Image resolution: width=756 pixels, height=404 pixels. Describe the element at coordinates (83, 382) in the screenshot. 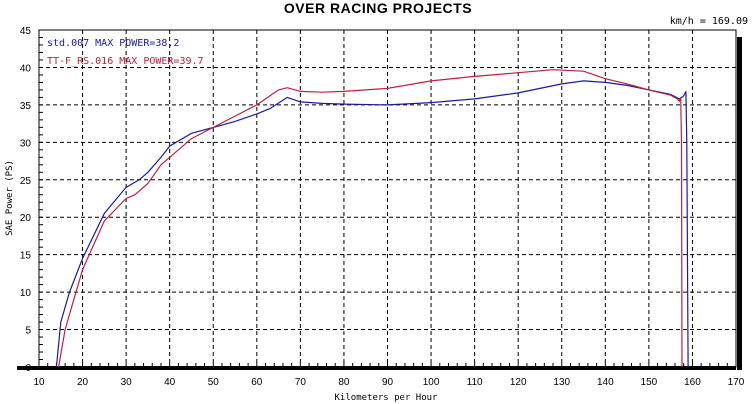

I see `x-tick-label: 20` at that location.